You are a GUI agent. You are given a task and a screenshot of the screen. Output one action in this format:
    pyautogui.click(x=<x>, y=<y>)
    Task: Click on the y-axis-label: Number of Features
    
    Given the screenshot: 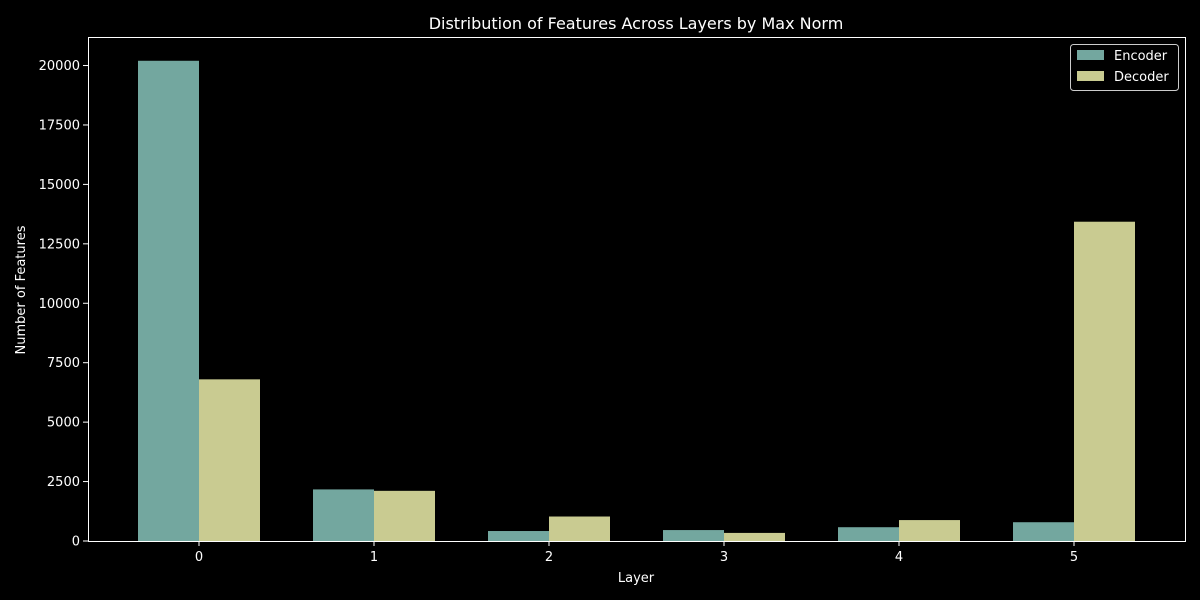 What is the action you would take?
    pyautogui.click(x=21, y=289)
    